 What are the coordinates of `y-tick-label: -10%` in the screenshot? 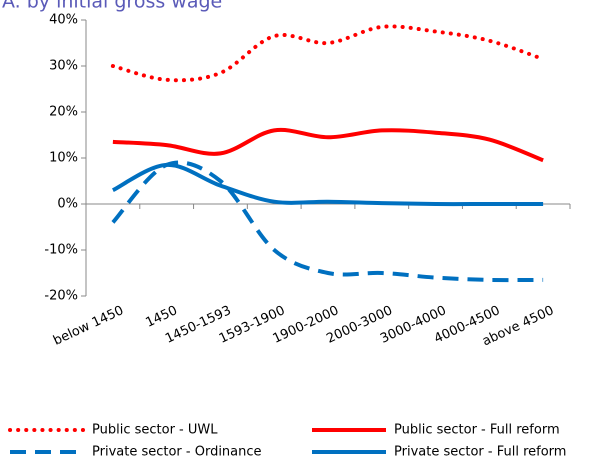 It's located at (61, 250).